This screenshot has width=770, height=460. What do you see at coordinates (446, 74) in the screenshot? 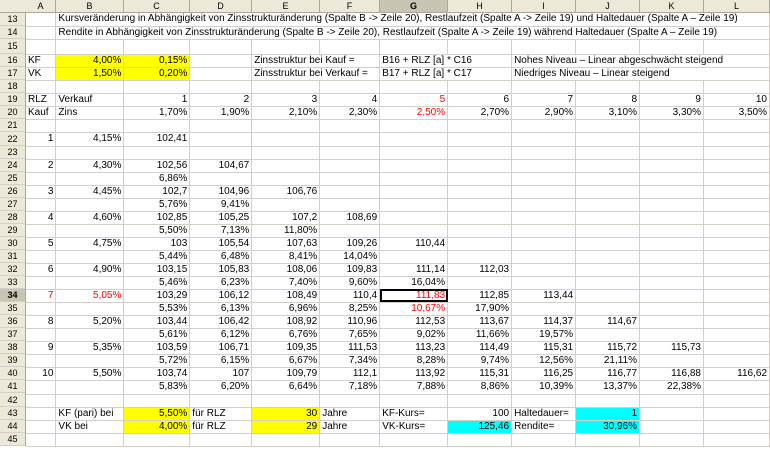
I see `formula-verkauf: B17 + RLZ [a] * C17` at bounding box center [446, 74].